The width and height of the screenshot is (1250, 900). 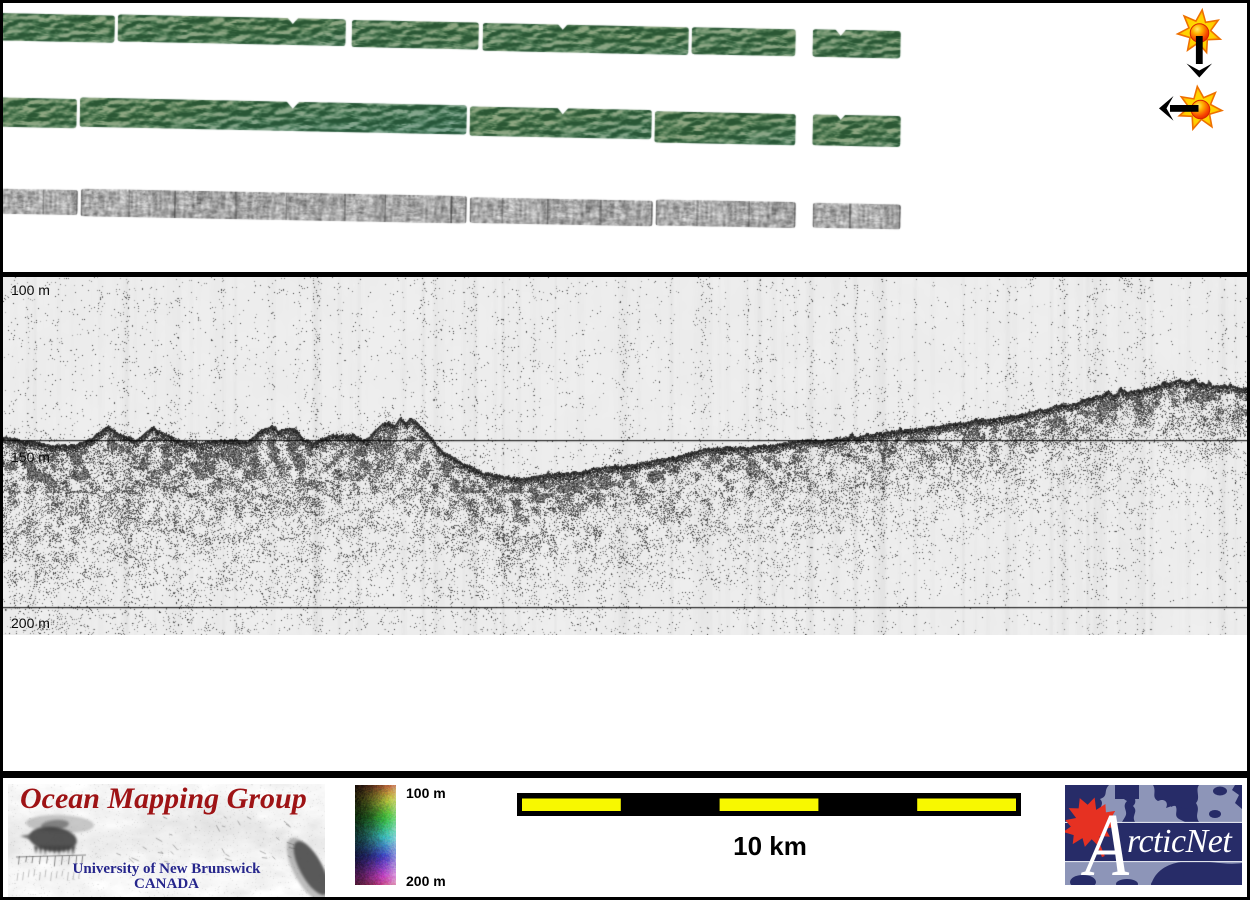 I want to click on svg-text: A, so click(x=1105, y=839).